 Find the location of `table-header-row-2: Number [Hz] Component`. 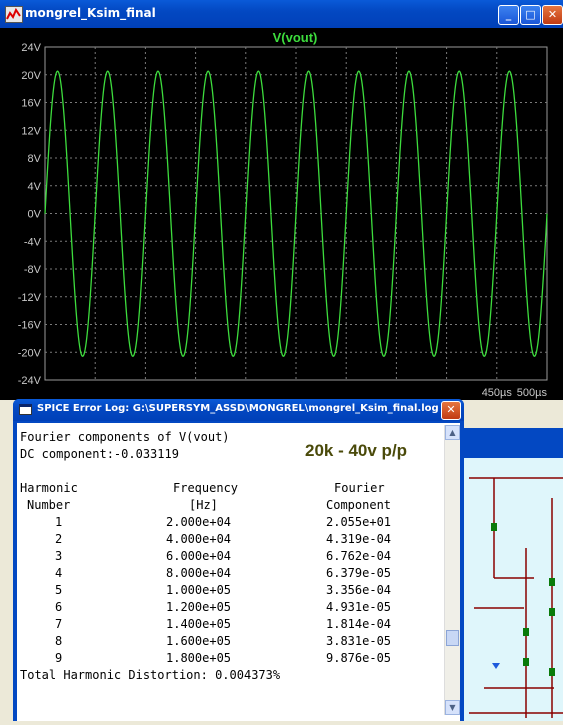

table-header-row-2: Number [Hz] Component is located at coordinates (205, 505).